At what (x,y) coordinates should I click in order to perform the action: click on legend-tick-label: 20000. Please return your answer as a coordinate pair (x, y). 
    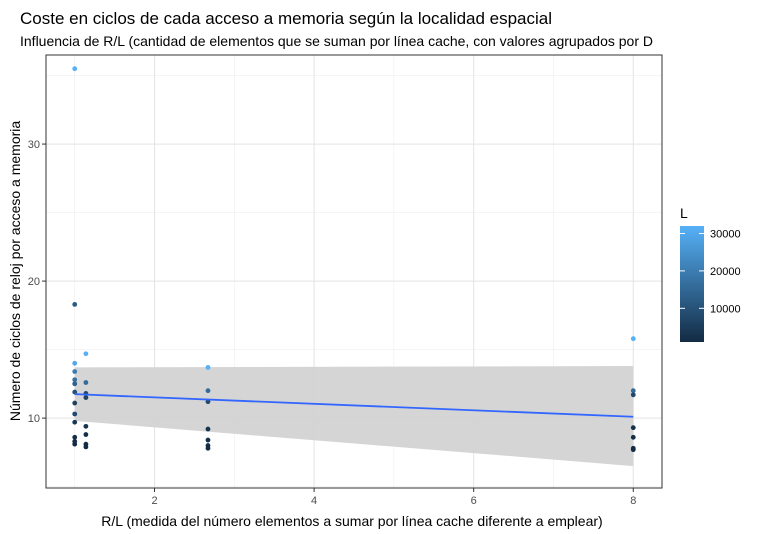
    Looking at the image, I should click on (725, 272).